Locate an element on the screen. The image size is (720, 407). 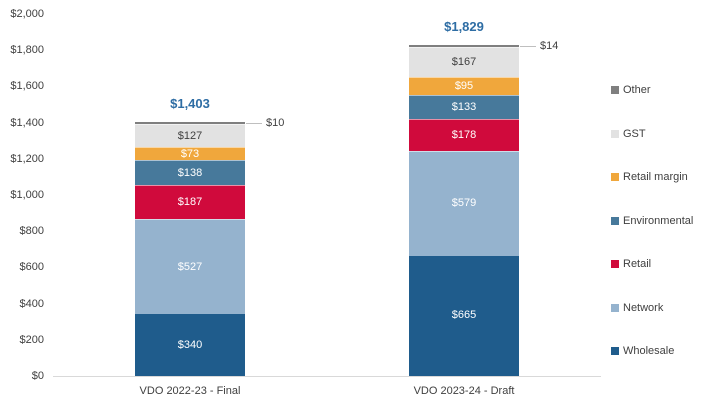
other-callout-label: $10 is located at coordinates (275, 122).